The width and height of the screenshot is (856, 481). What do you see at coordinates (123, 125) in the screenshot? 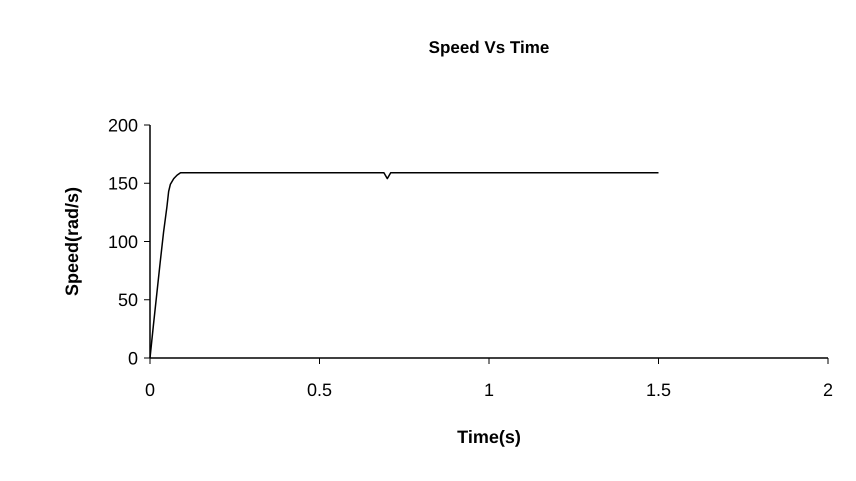
I see `y-tick-label: 200` at bounding box center [123, 125].